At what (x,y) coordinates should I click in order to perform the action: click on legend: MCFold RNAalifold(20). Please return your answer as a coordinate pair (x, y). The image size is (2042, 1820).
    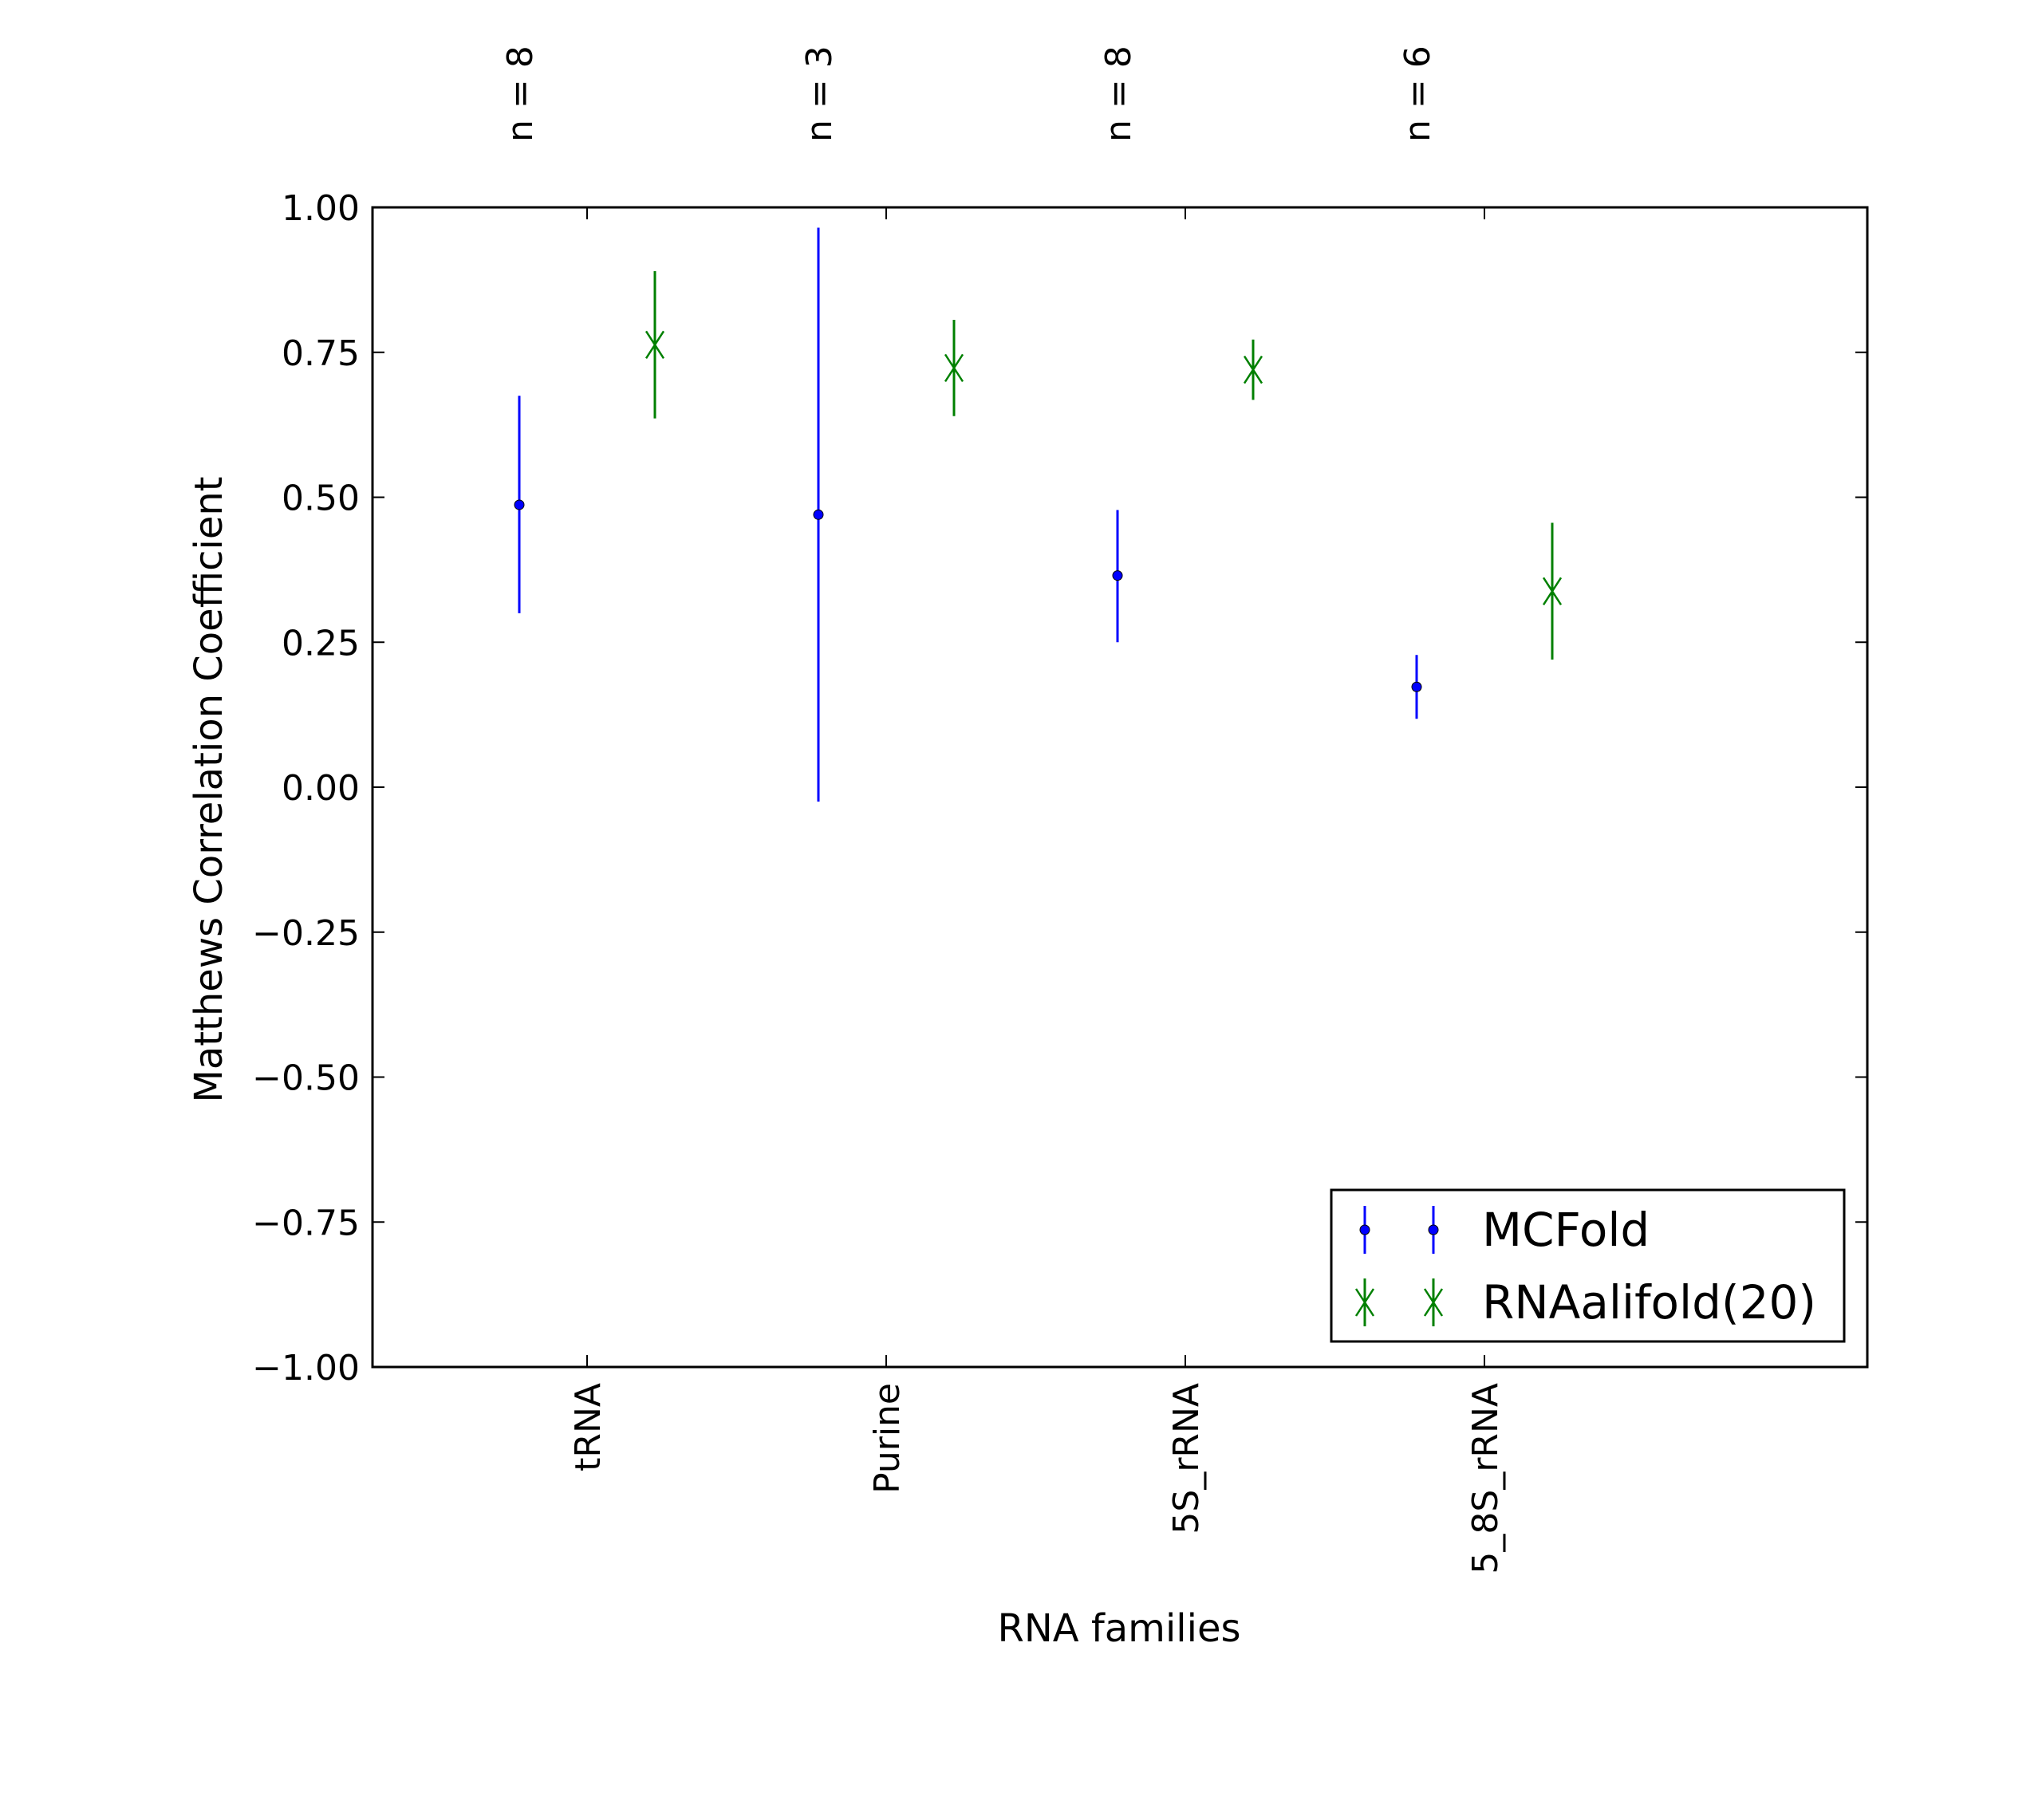
    Looking at the image, I should click on (1588, 1265).